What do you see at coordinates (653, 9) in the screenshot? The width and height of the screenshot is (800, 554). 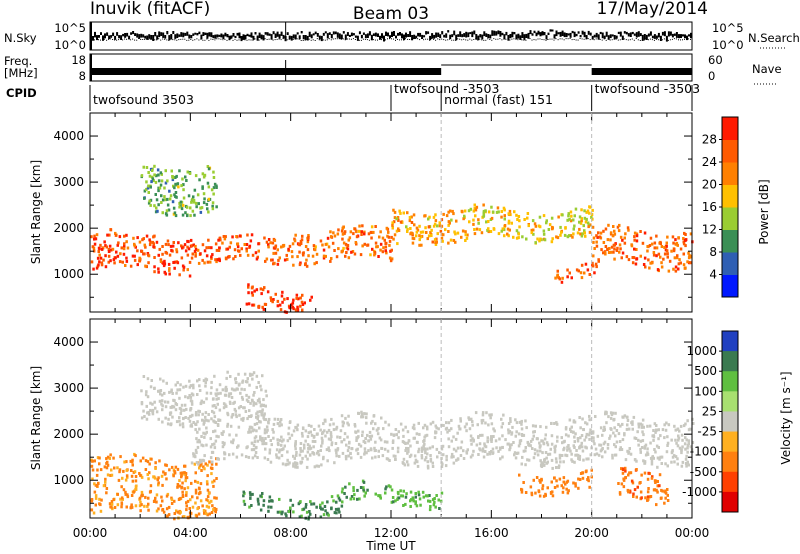 I see `date-title: 17/May/2014` at bounding box center [653, 9].